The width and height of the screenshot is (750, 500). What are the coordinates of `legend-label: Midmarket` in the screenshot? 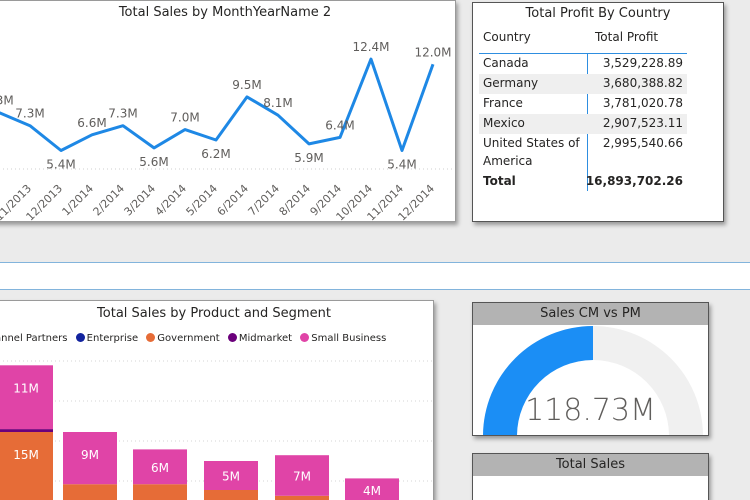 It's located at (265, 338).